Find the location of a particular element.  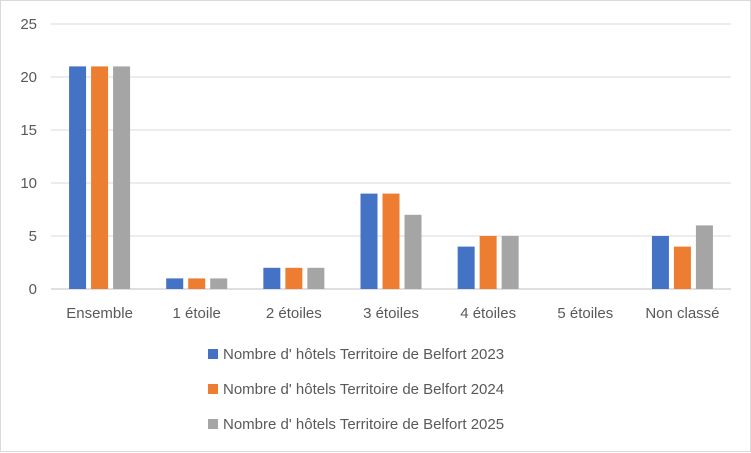

x-tick-label: 5 étoiles is located at coordinates (585, 313).